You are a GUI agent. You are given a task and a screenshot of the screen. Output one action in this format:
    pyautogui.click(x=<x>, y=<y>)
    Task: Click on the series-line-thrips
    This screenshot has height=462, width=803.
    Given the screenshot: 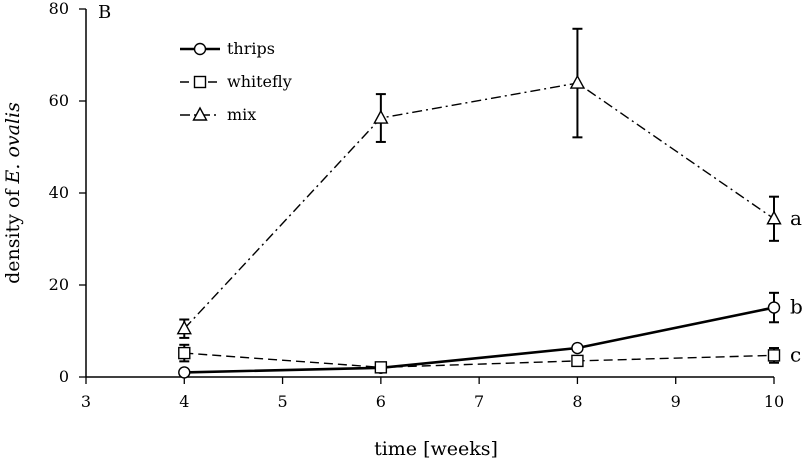 What is the action you would take?
    pyautogui.click(x=479, y=340)
    